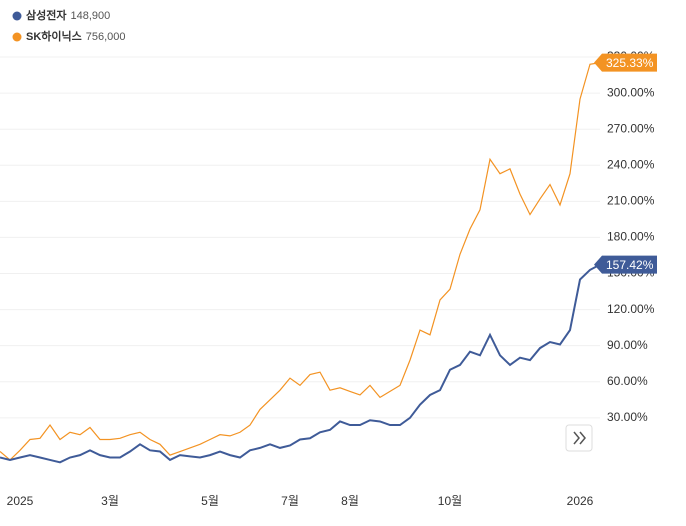 Image resolution: width=686 pixels, height=526 pixels. What do you see at coordinates (350, 501) in the screenshot?
I see `x-tick-label: 8월` at bounding box center [350, 501].